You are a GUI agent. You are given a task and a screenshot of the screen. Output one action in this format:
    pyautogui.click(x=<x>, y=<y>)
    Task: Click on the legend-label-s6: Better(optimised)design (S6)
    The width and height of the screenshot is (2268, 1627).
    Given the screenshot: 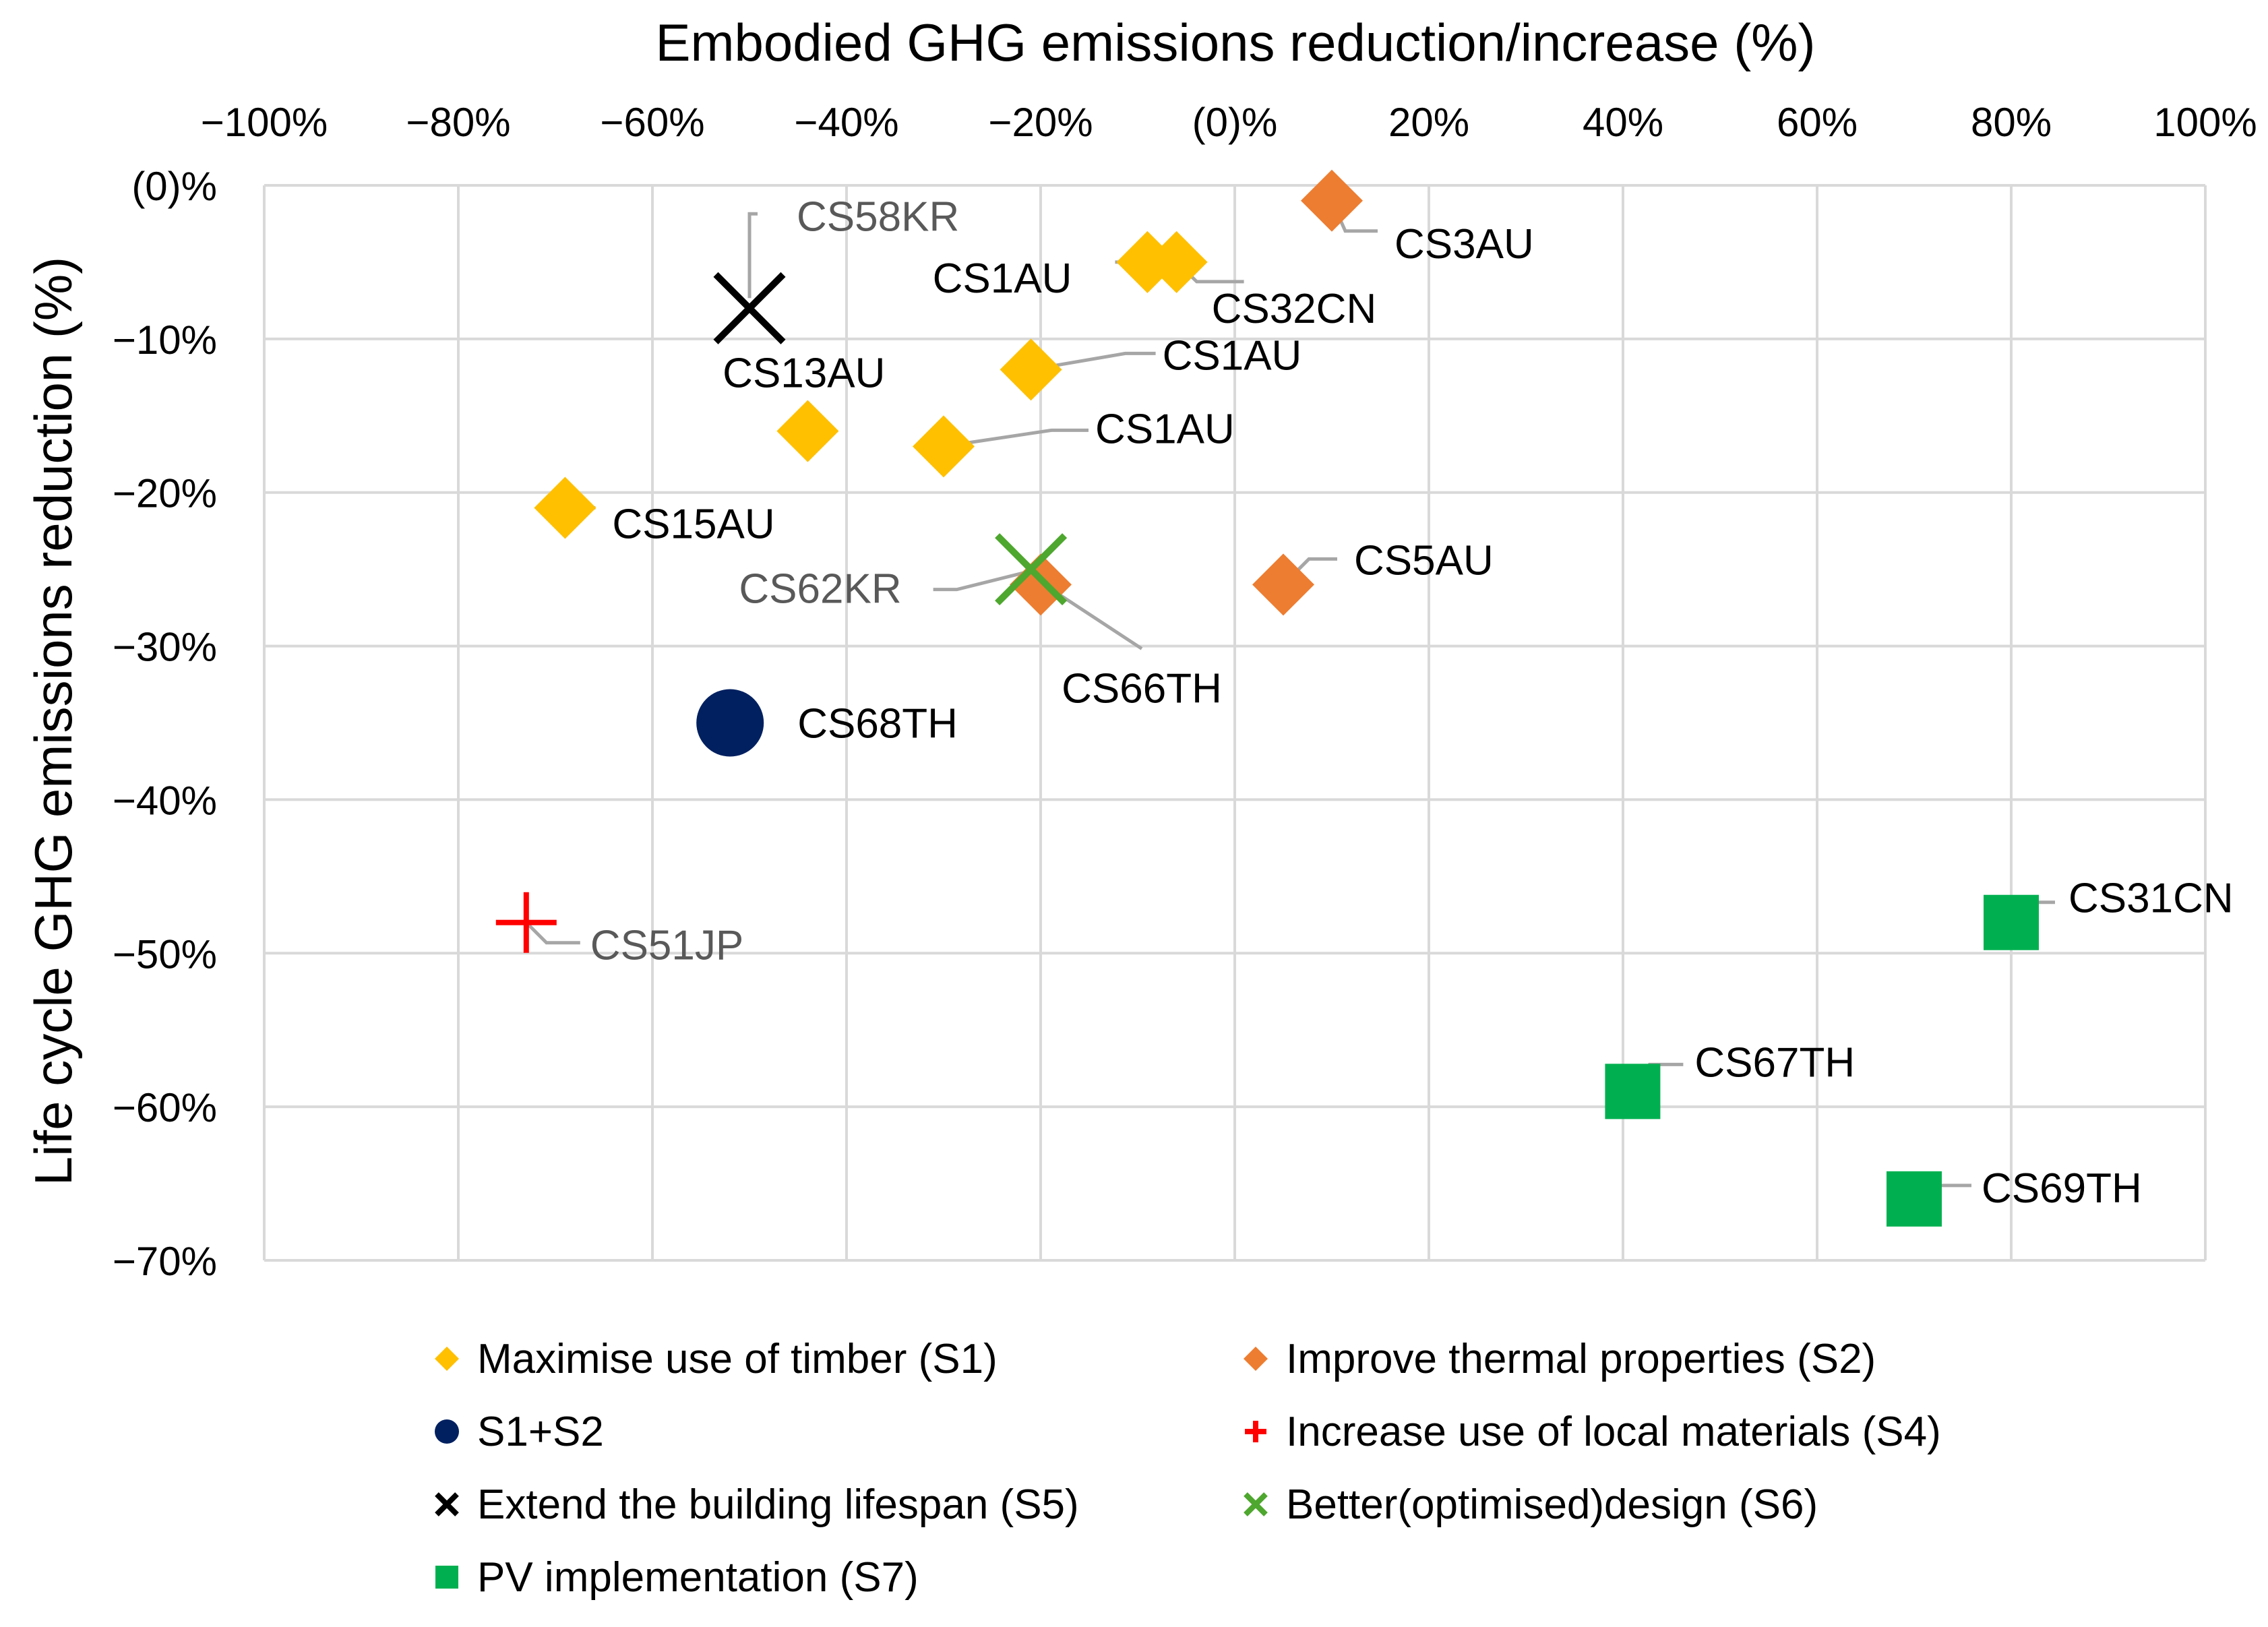 What is the action you would take?
    pyautogui.click(x=1552, y=1504)
    